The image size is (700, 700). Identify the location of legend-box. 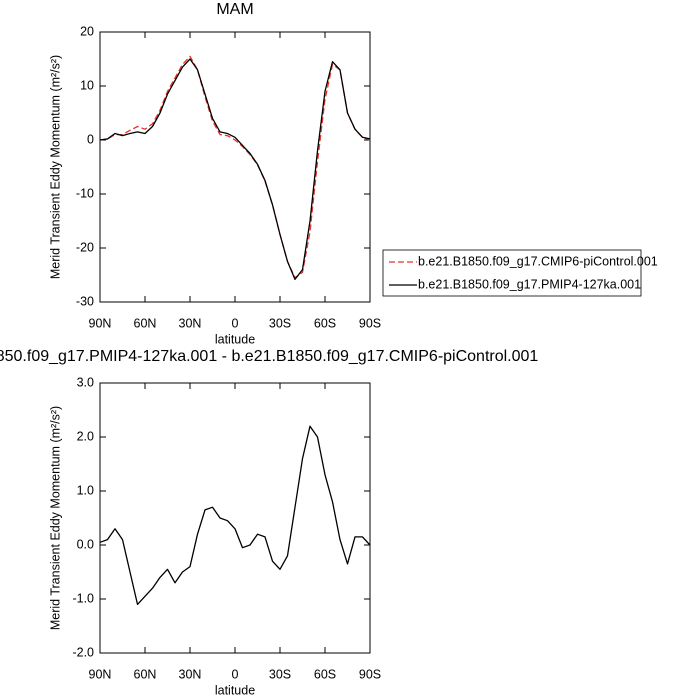
(512, 273).